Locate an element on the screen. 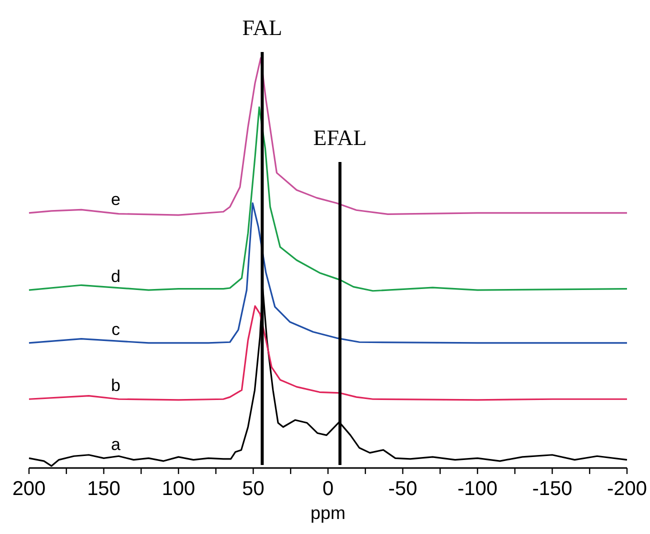 The image size is (650, 534). ref-line-label: EFAL is located at coordinates (340, 137).